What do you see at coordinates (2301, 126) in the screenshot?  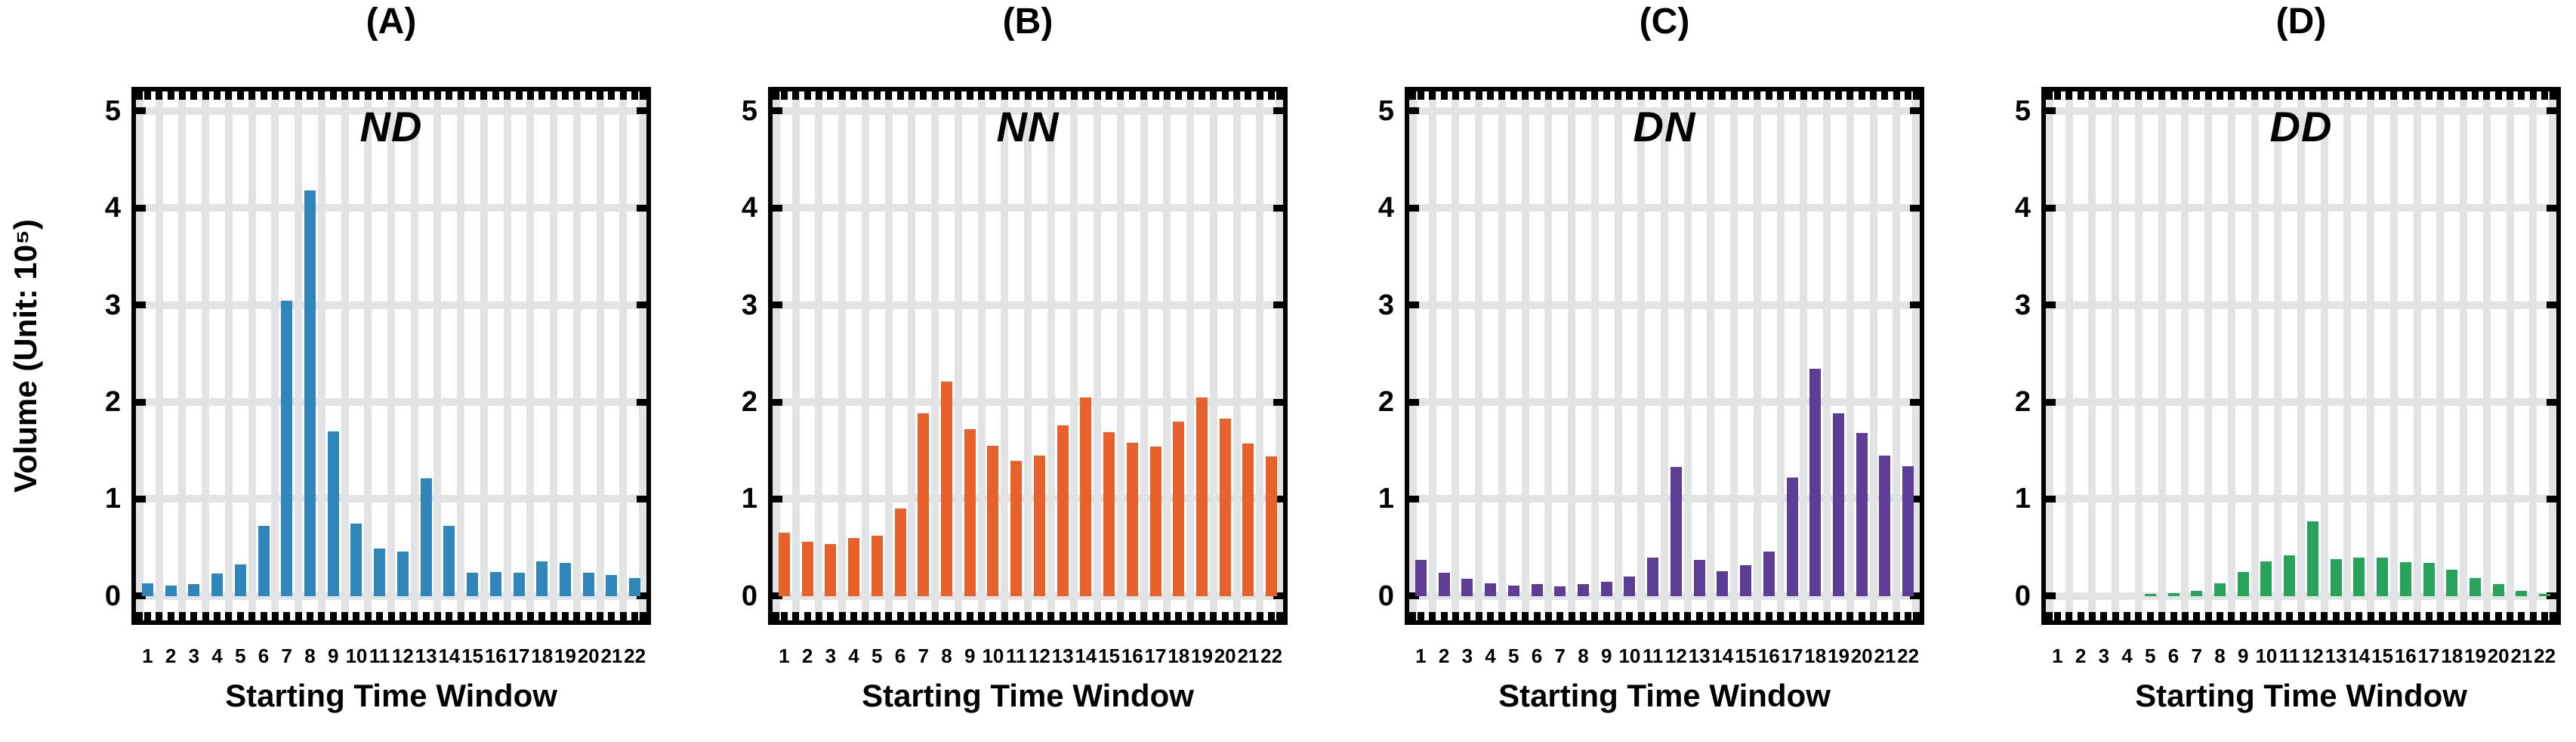 I see `panel-inner-label: DD` at bounding box center [2301, 126].